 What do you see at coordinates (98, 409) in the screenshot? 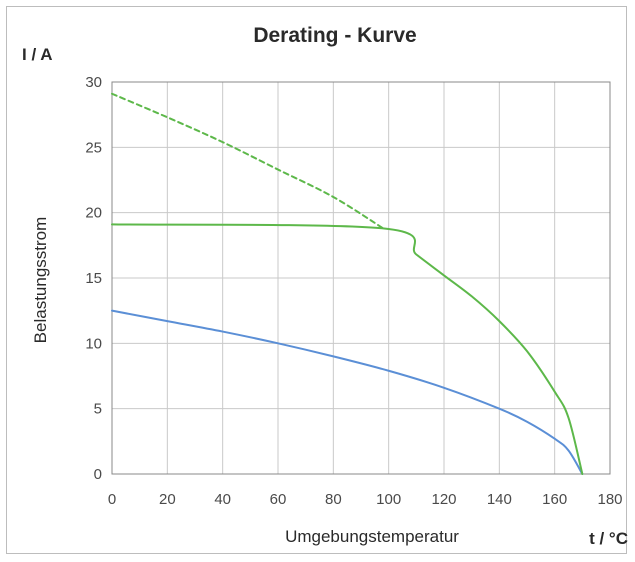
I see `y-tick-label: 5` at bounding box center [98, 409].